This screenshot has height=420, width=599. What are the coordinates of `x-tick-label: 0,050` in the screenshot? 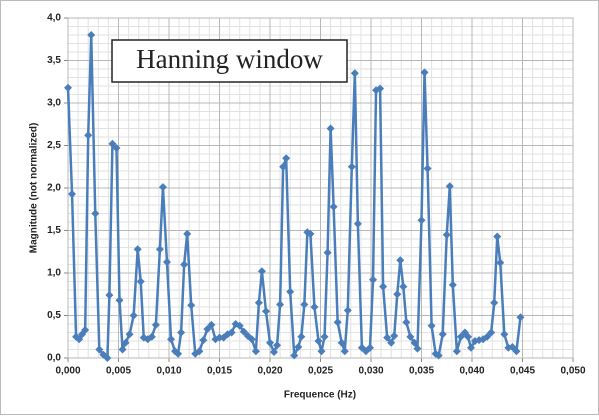 It's located at (572, 371).